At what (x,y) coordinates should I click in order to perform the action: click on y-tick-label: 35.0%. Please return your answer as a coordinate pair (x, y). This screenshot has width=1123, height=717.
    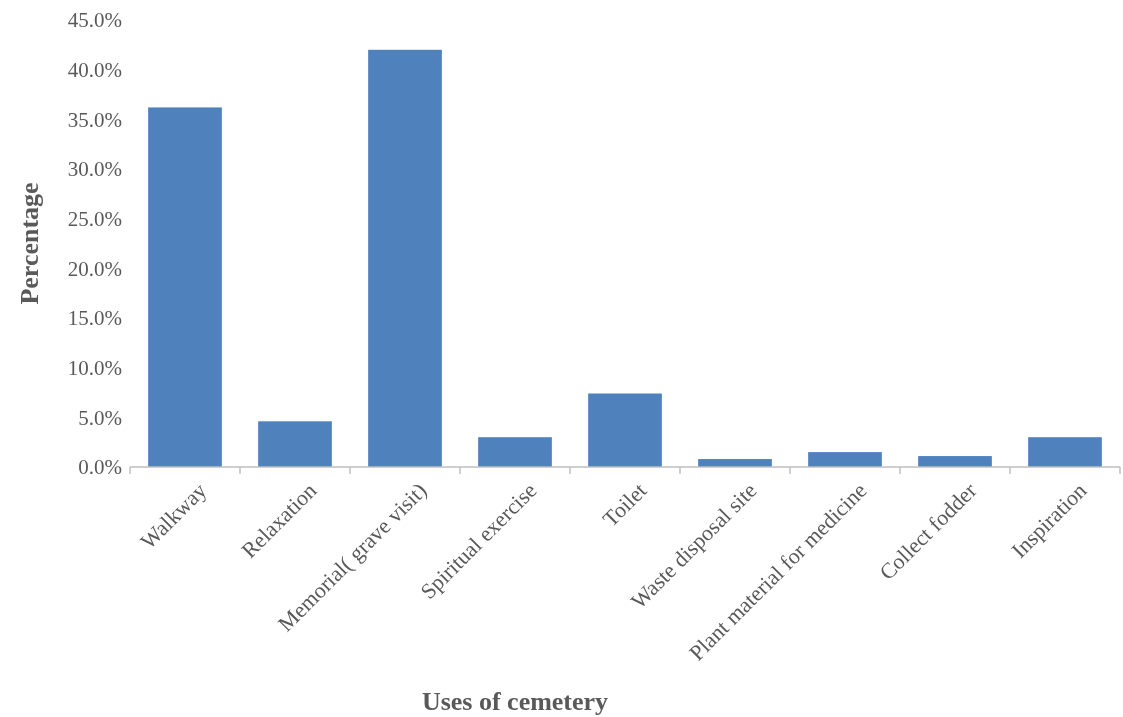
    Looking at the image, I should click on (94, 119).